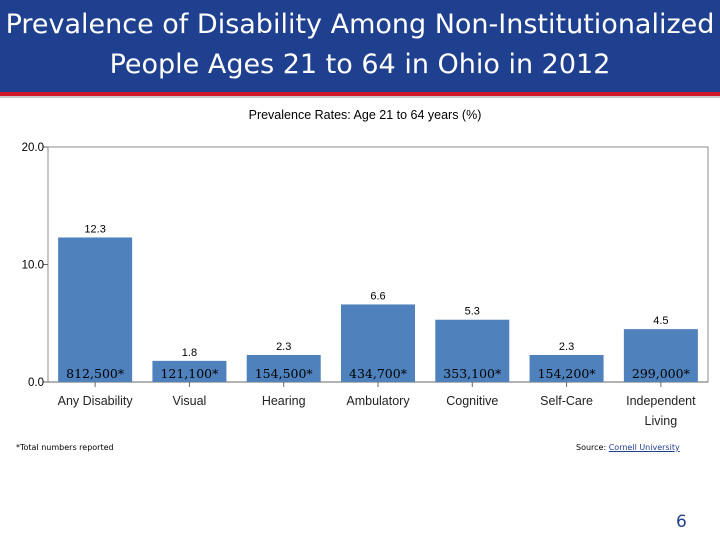 The height and width of the screenshot is (540, 720). I want to click on bar-total-label: 434,700*, so click(378, 373).